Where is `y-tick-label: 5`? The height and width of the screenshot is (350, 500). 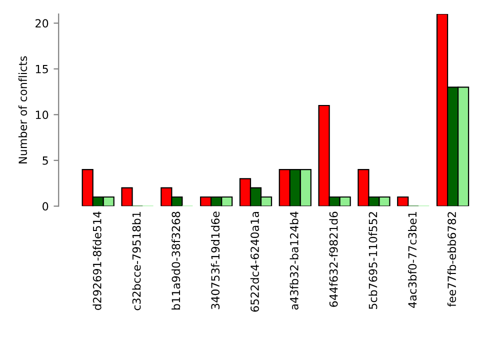
y-tick-label: 5 is located at coordinates (45, 160).